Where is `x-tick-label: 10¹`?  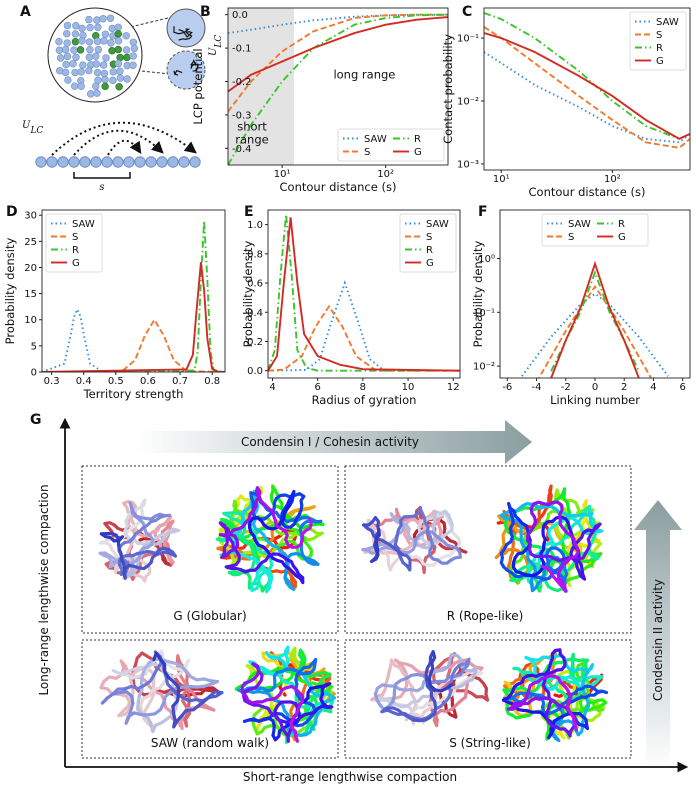 x-tick-label: 10¹ is located at coordinates (501, 179).